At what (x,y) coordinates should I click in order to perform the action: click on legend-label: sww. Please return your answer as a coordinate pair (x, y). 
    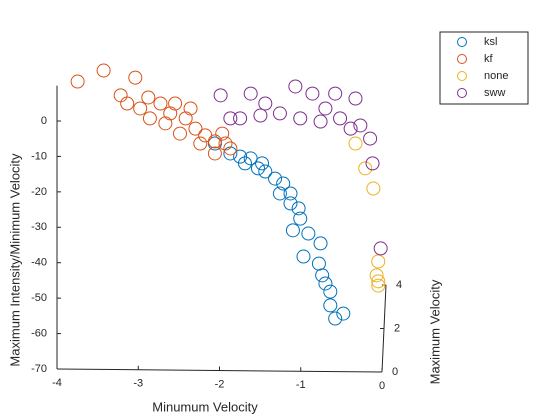
    Looking at the image, I should click on (494, 93).